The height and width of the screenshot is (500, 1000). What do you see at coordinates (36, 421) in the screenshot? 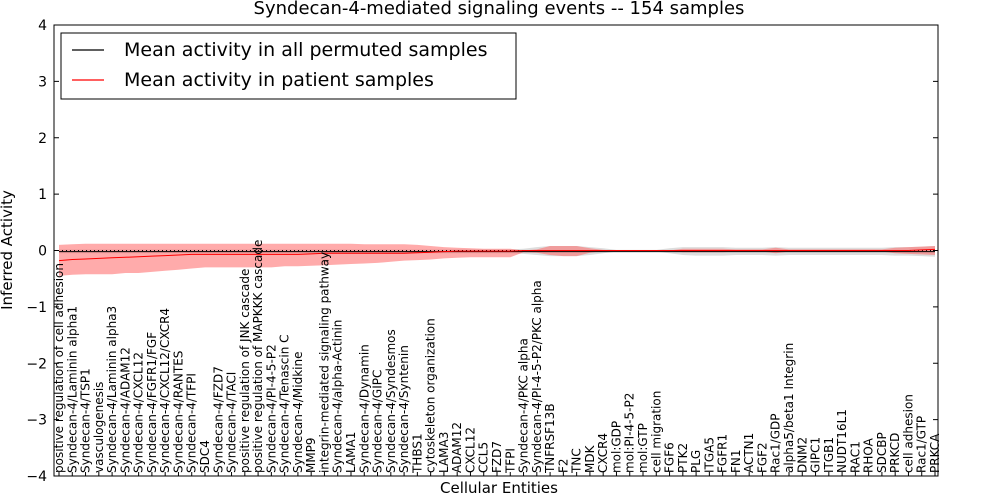
I see `y-tick-label: −3` at bounding box center [36, 421].